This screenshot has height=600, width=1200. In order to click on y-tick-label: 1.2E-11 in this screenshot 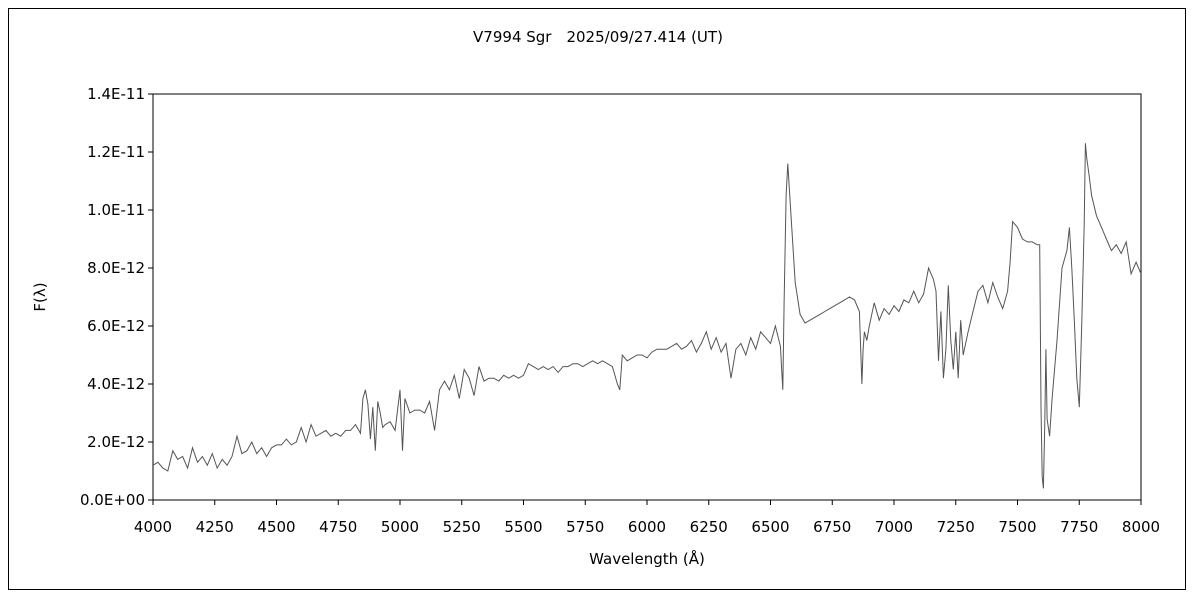, I will do `click(116, 152)`.